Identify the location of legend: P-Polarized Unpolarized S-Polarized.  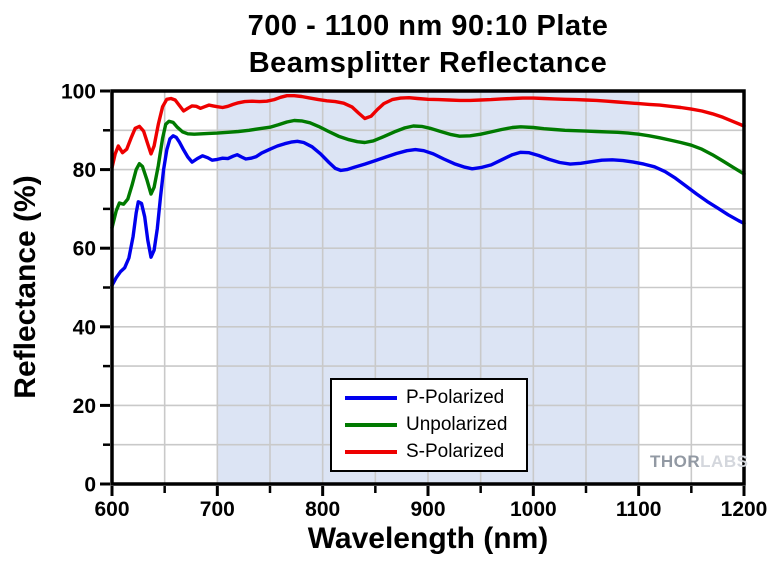
(429, 425).